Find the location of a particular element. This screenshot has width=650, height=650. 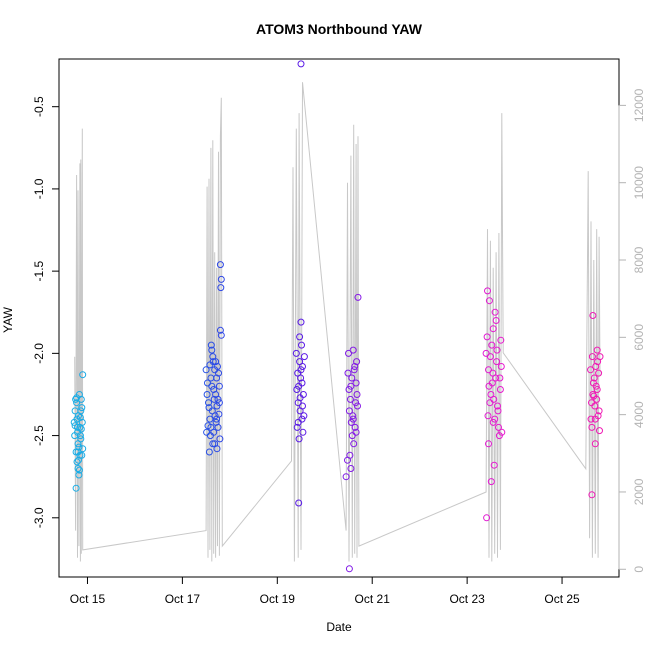

x-tick-label: Oct 23 is located at coordinates (467, 599).